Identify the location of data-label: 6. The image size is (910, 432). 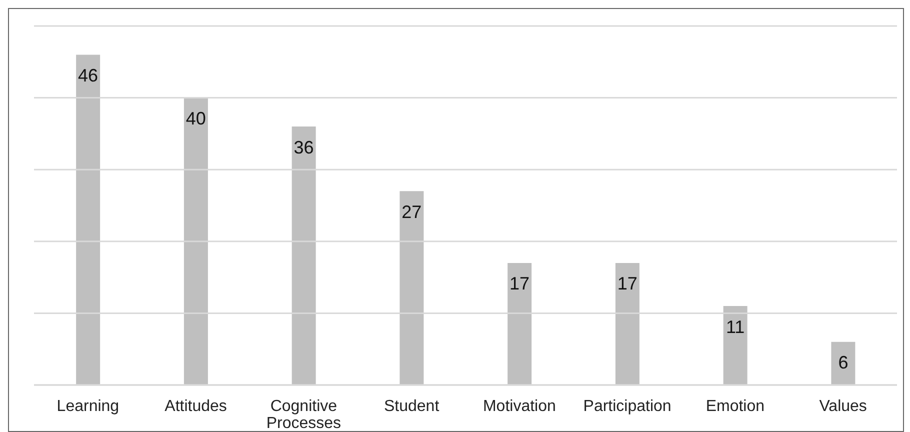
(843, 362).